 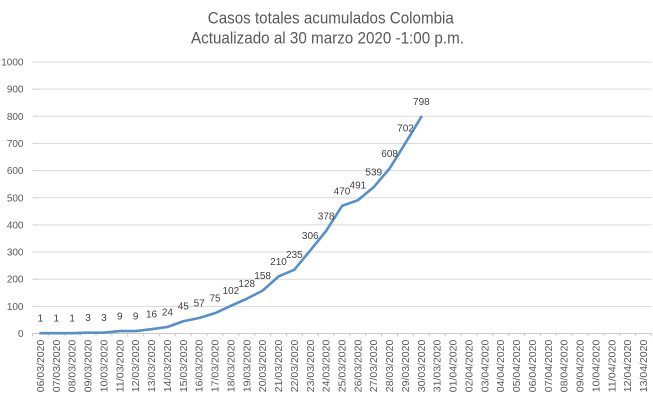 What do you see at coordinates (15, 117) in the screenshot?
I see `svg-text: 800` at bounding box center [15, 117].